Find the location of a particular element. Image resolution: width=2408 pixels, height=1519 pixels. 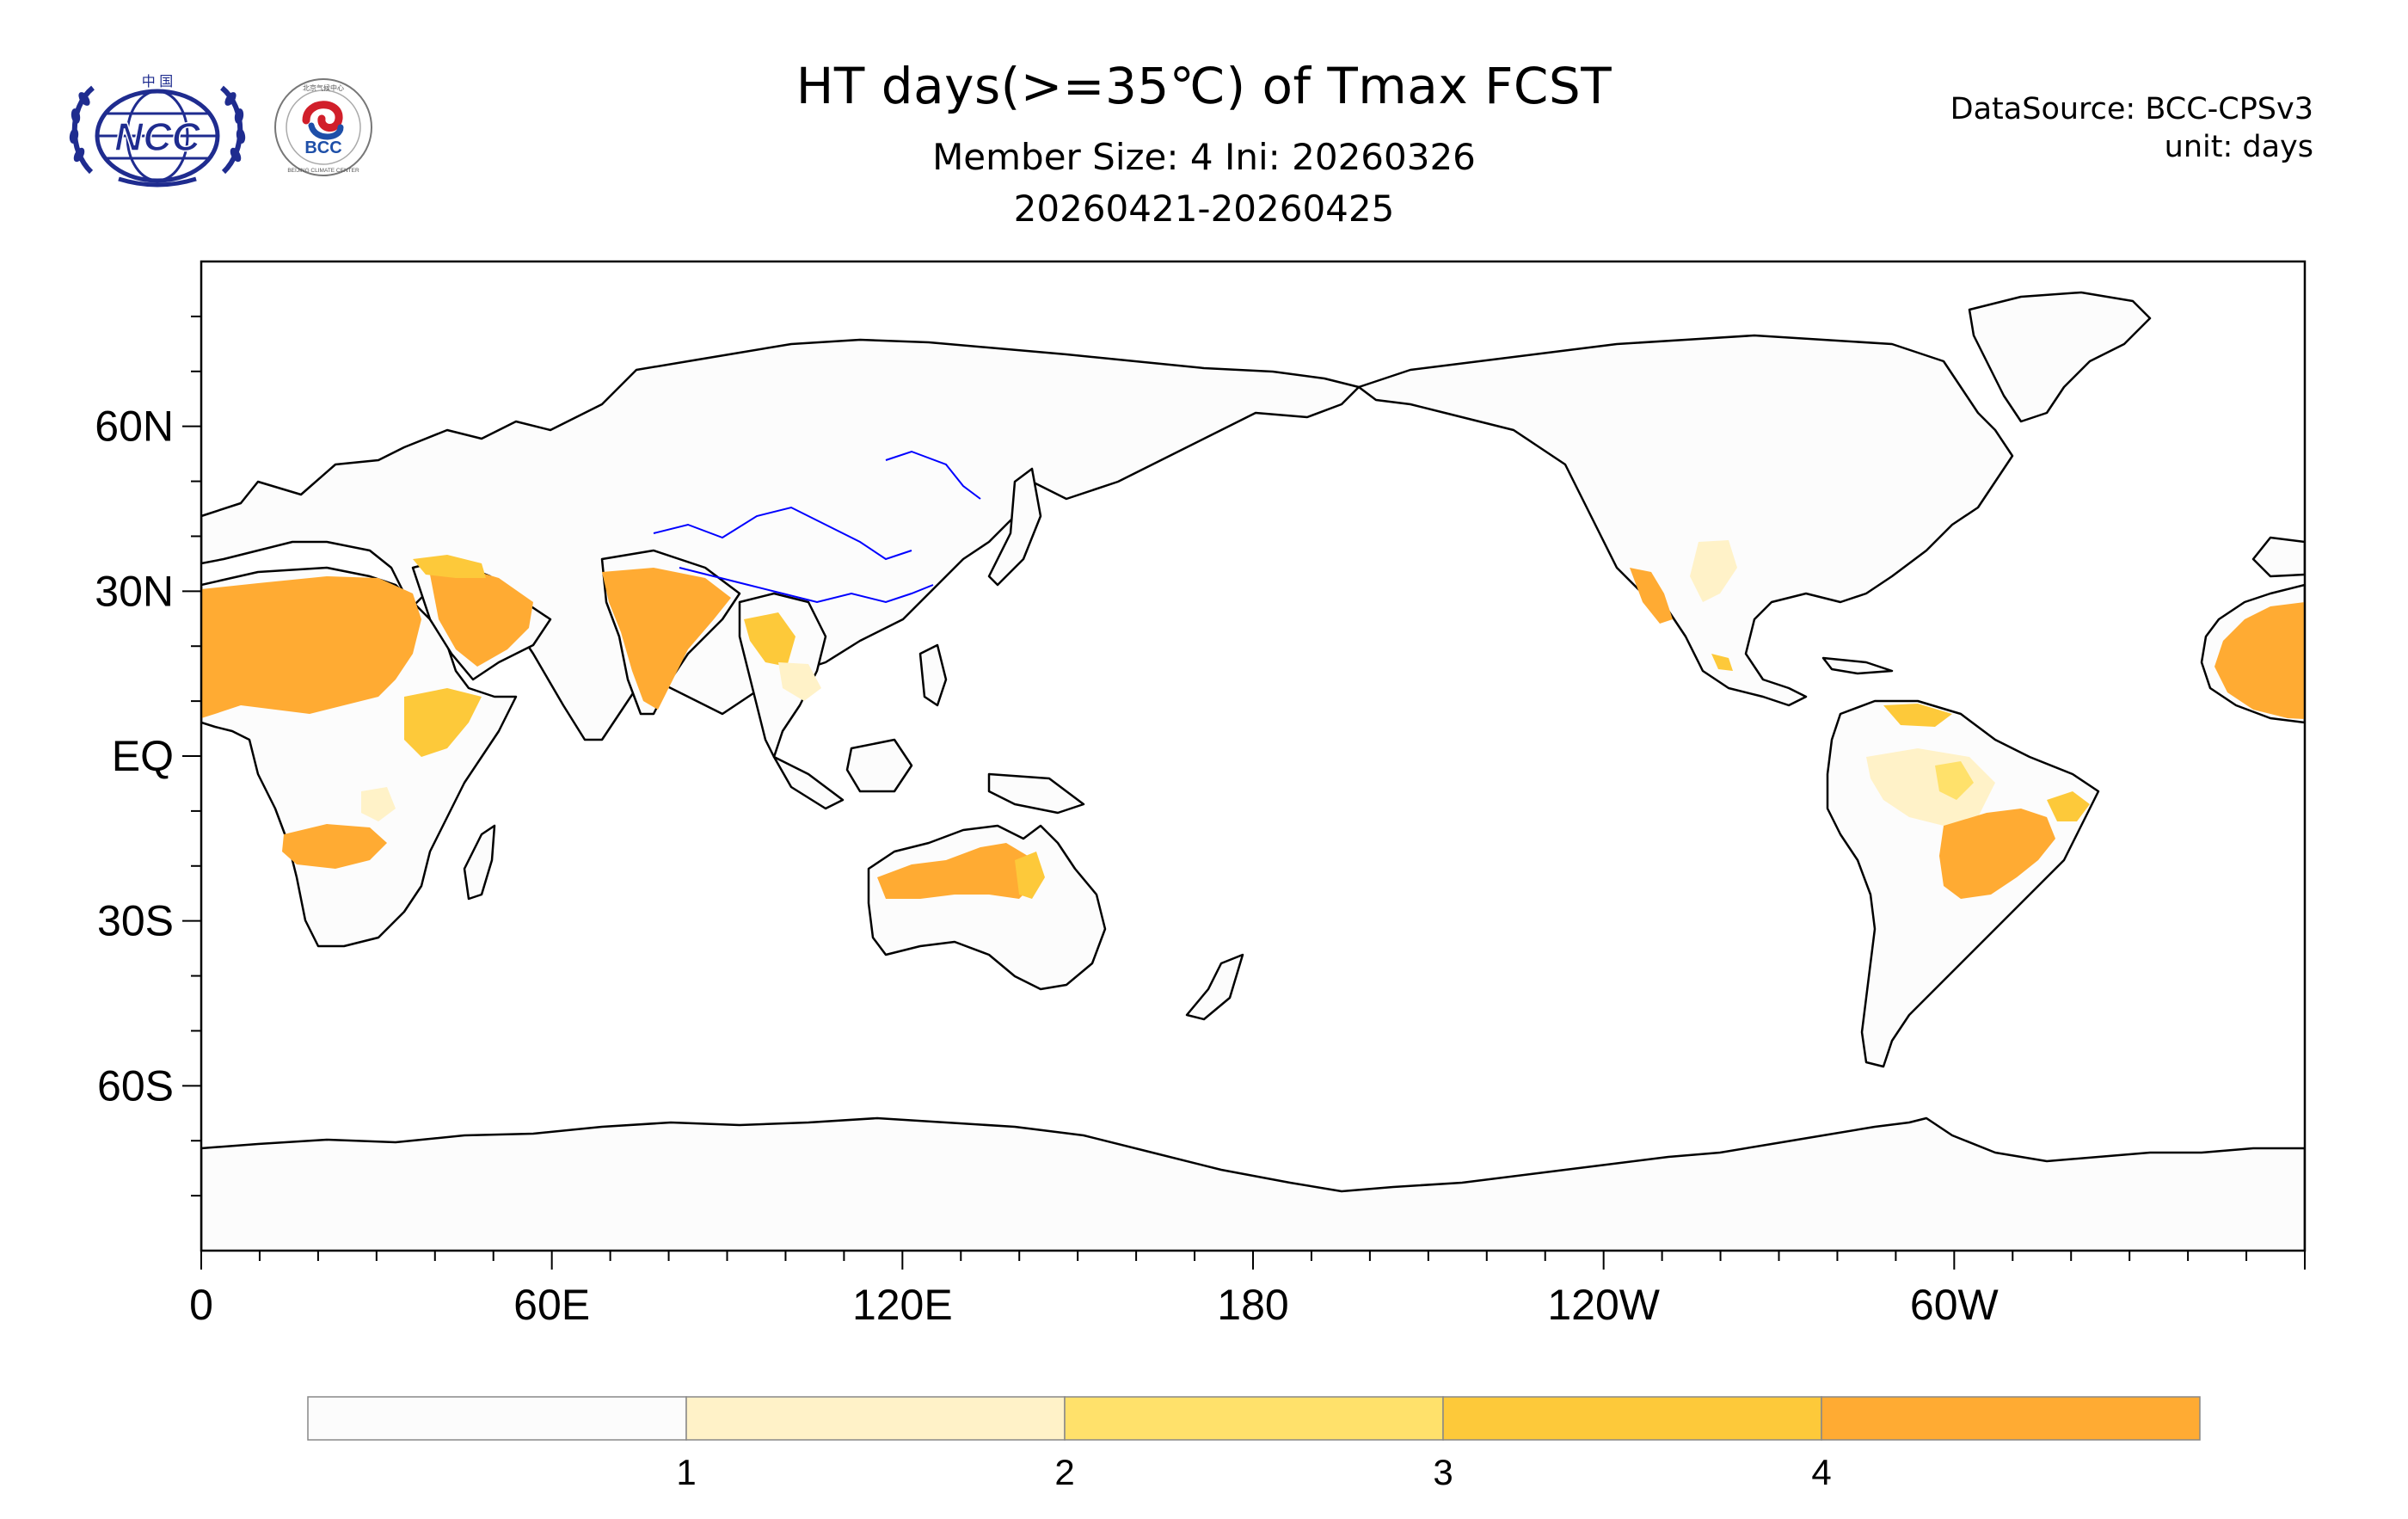

amur-river is located at coordinates (933, 475).